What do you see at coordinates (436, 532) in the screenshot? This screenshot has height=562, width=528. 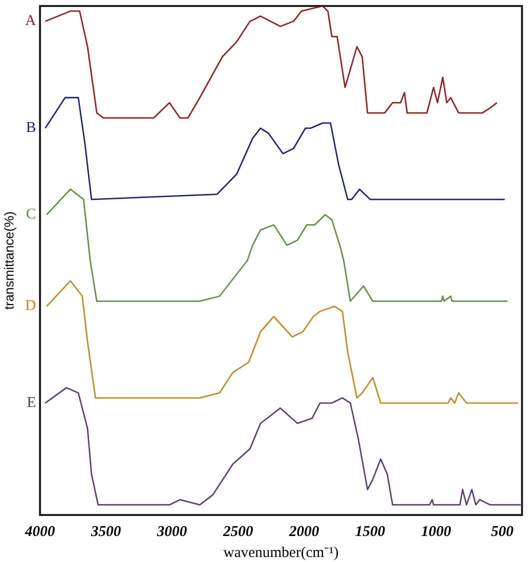 I see `x-tick-label: 1000` at bounding box center [436, 532].